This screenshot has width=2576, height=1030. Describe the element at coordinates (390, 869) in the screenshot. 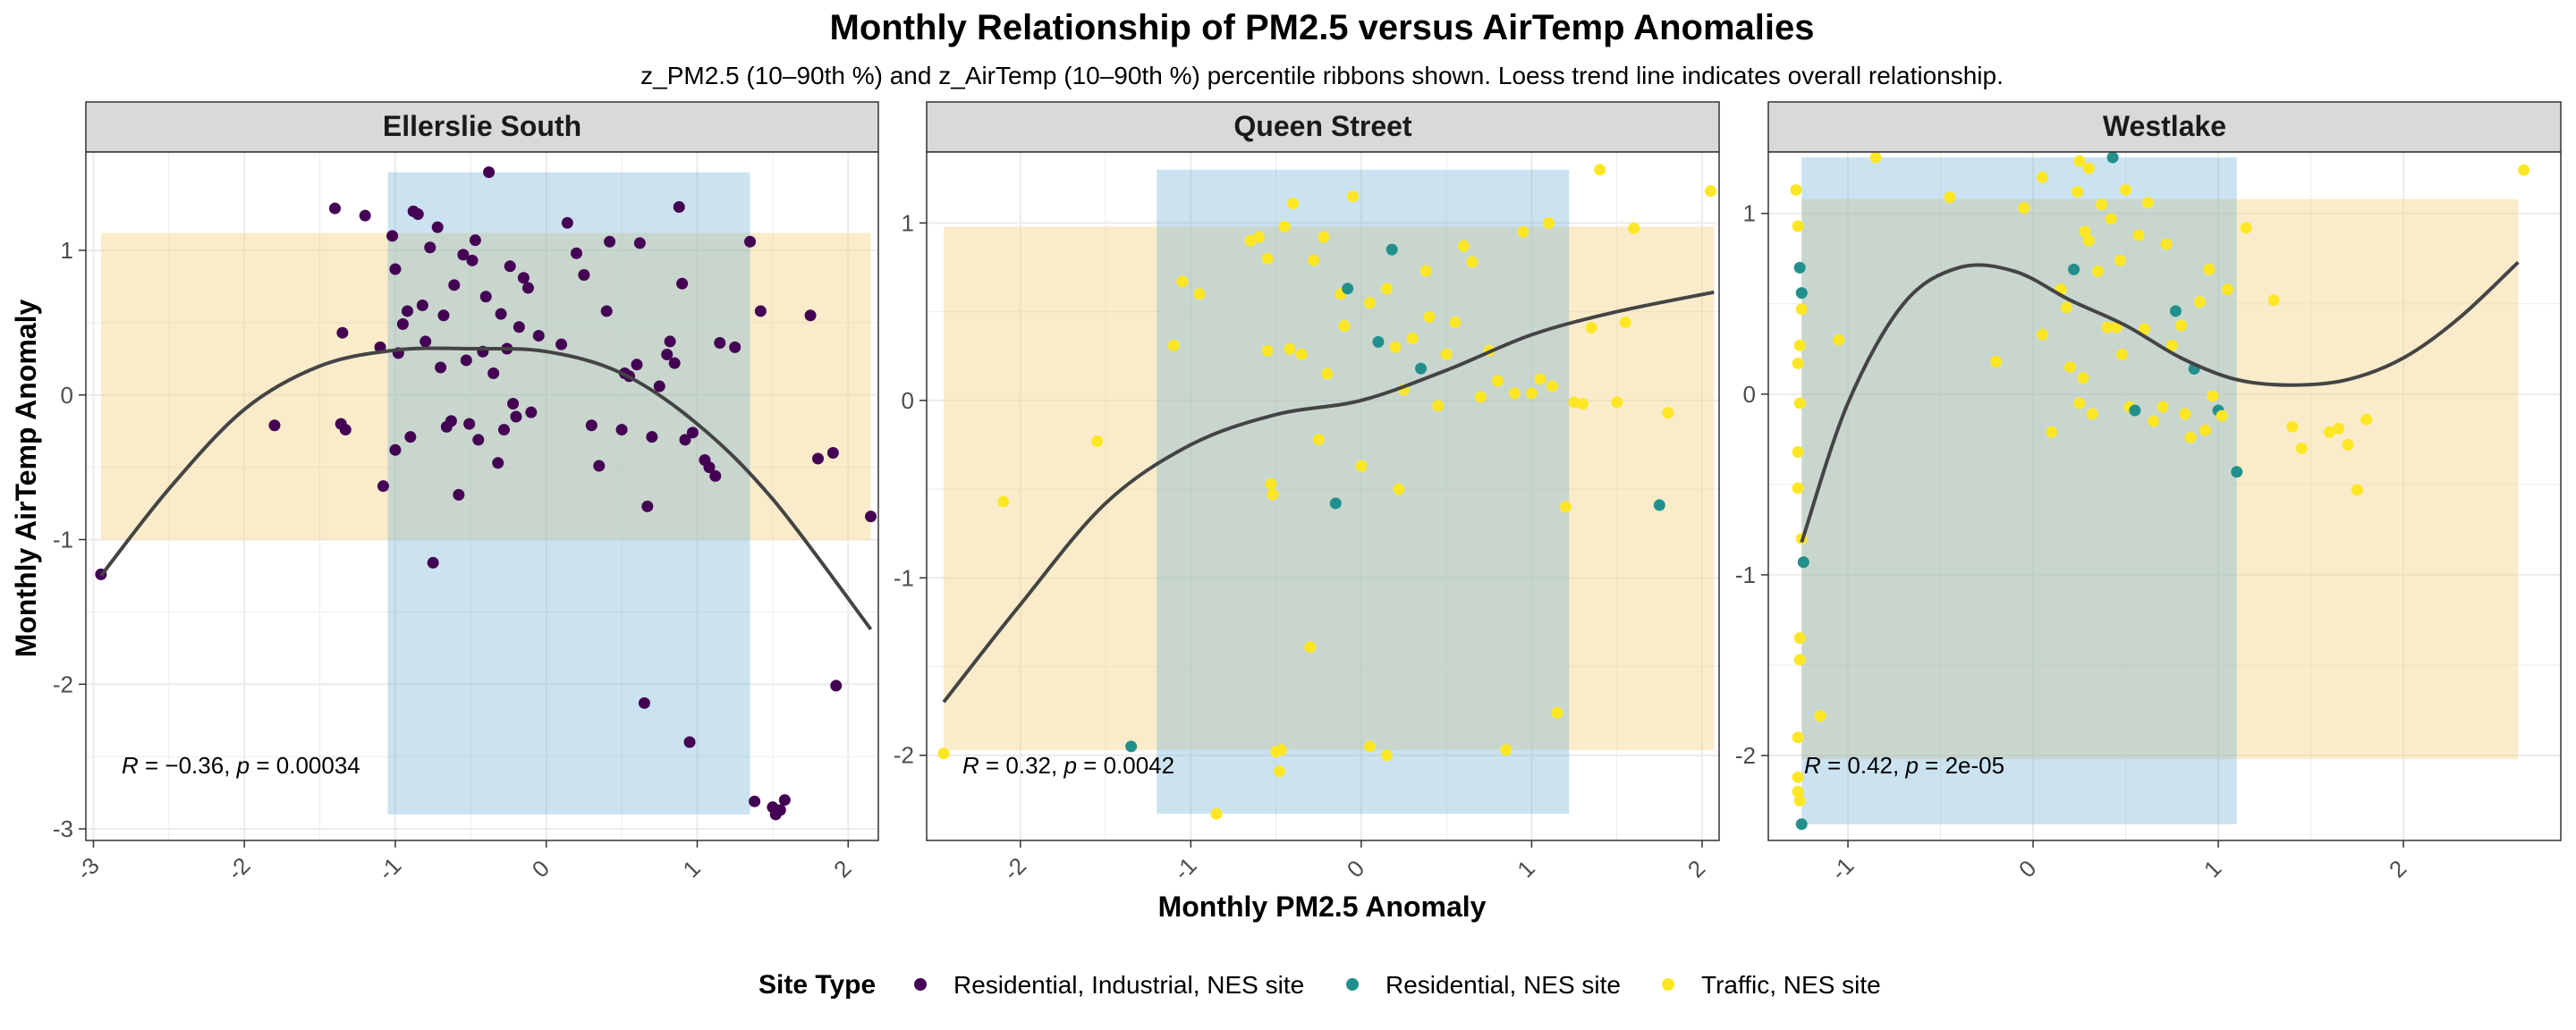

I see `x-tick-label: -1` at that location.